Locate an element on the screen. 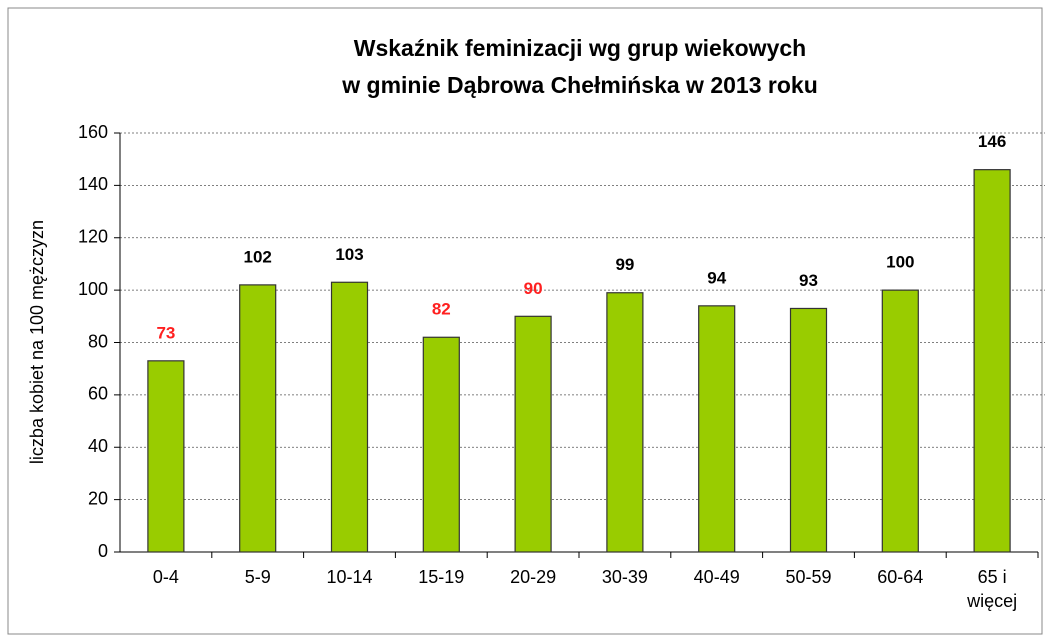  x-tick-label: 50-59 is located at coordinates (808, 577).